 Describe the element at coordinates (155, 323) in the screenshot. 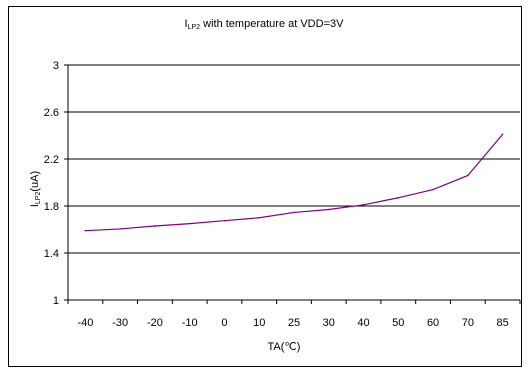

I see `x-tick-label: -20` at that location.